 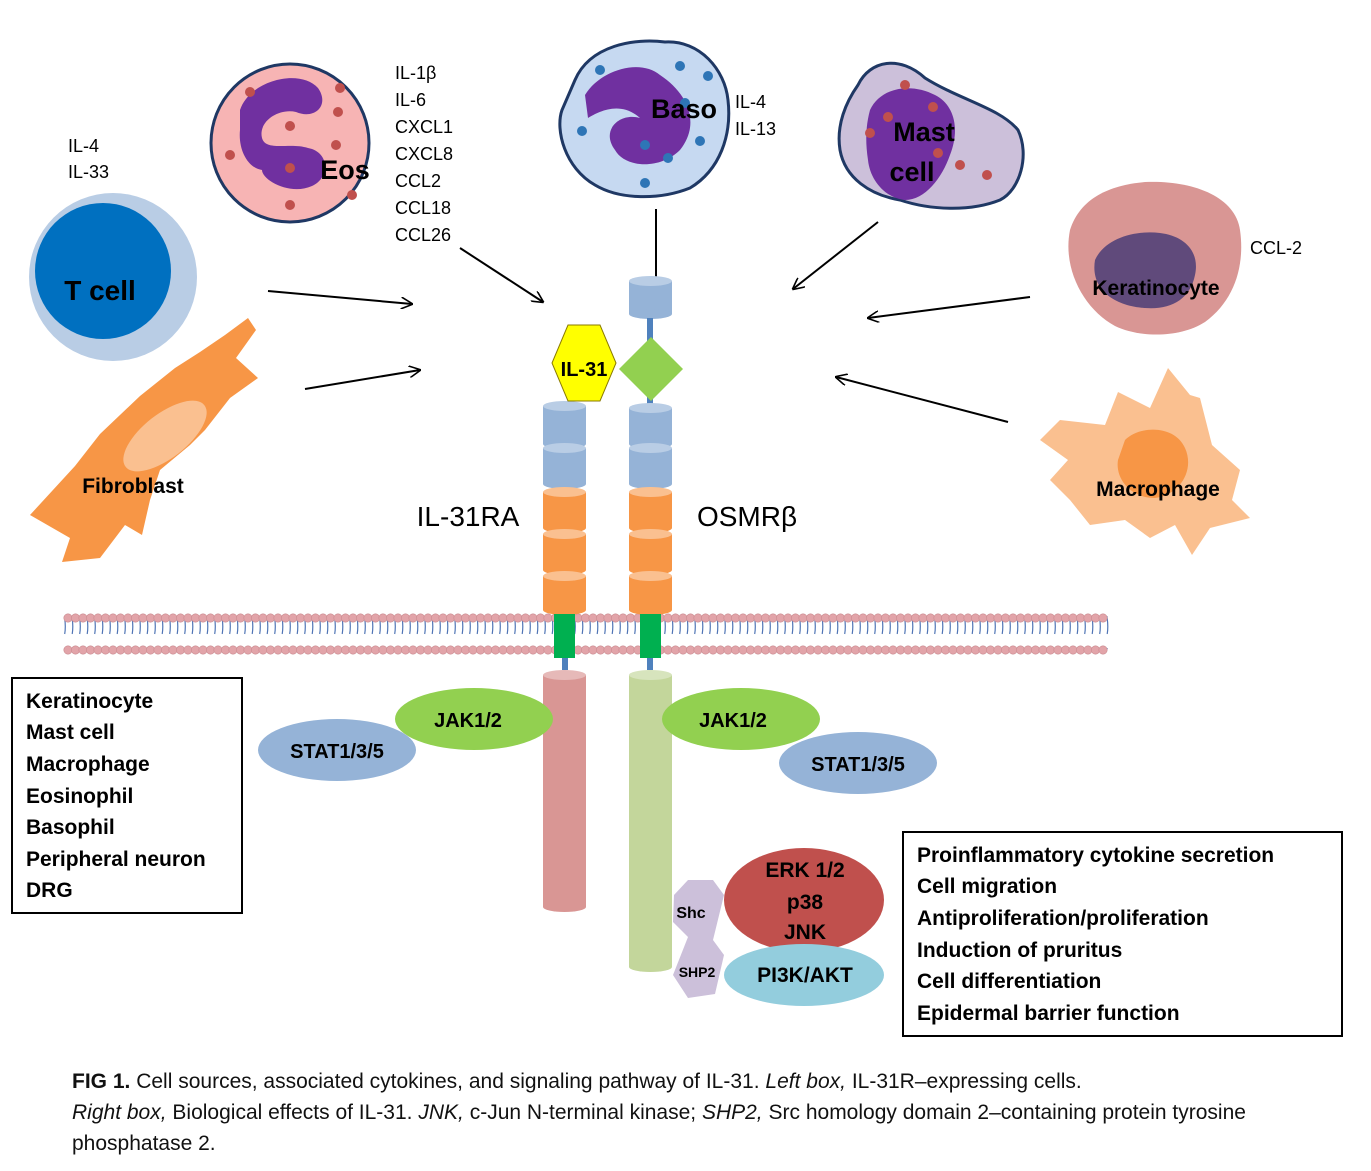 What do you see at coordinates (804, 975) in the screenshot?
I see `pi3k-akt: PI3K/AKT` at bounding box center [804, 975].